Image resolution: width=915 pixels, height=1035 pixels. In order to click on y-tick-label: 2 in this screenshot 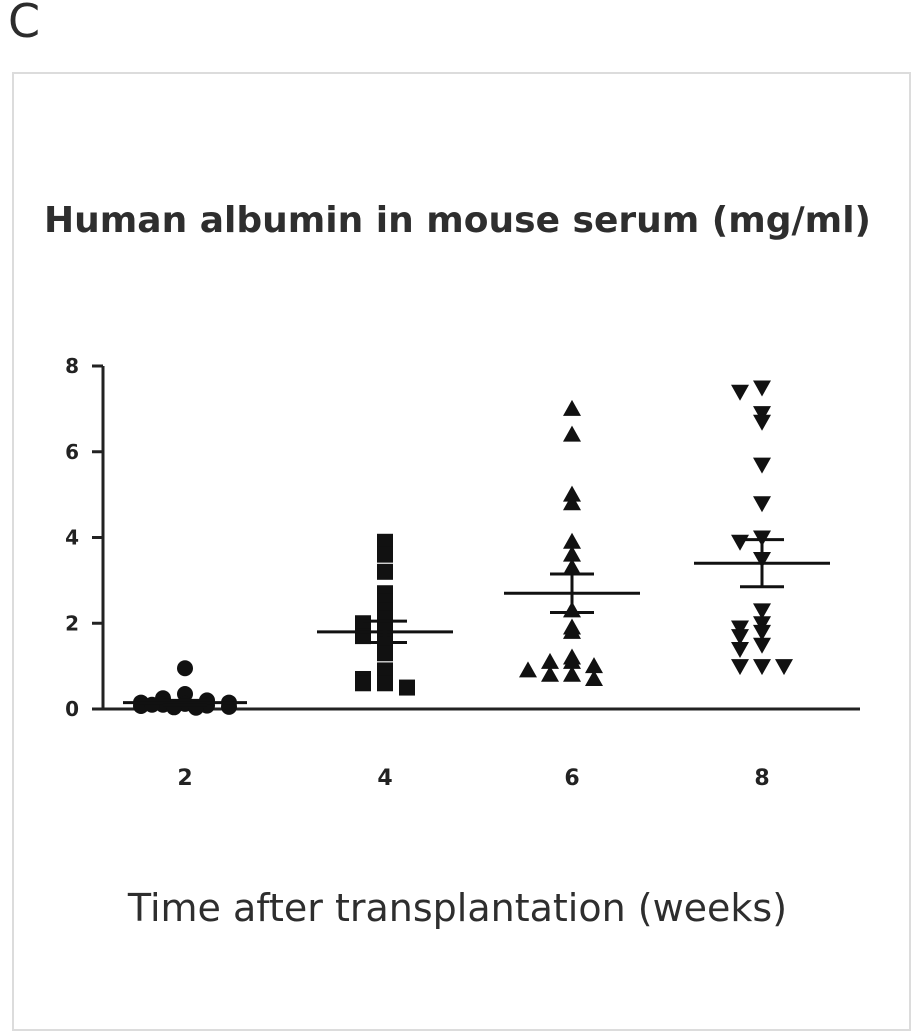, I will do `click(72, 623)`.